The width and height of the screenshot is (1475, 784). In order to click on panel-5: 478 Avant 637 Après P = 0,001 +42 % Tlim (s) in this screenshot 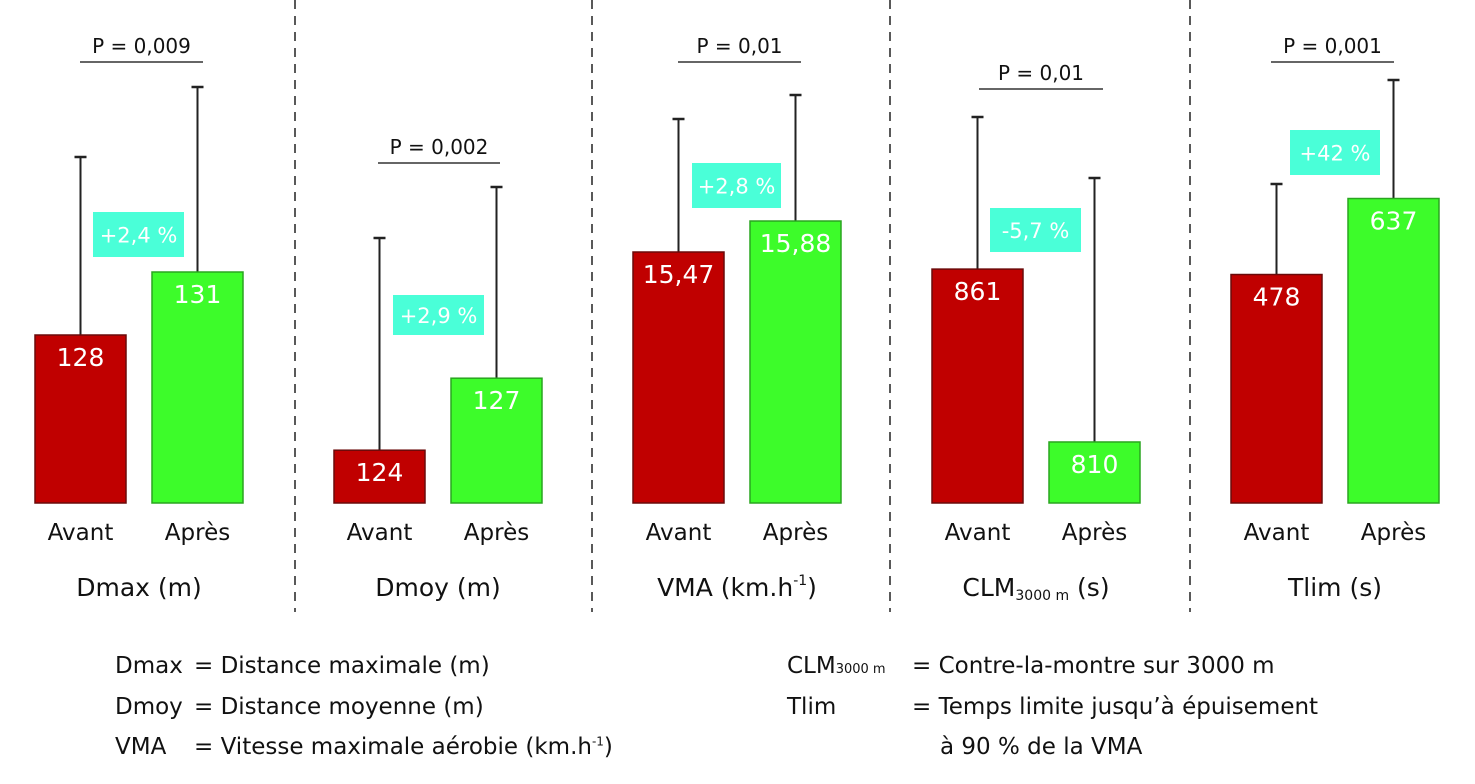, I will do `click(1335, 318)`.